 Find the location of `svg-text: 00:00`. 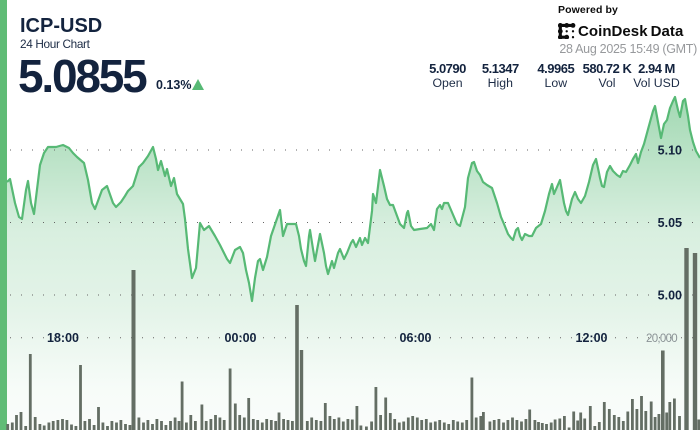

svg-text: 00:00 is located at coordinates (241, 338).